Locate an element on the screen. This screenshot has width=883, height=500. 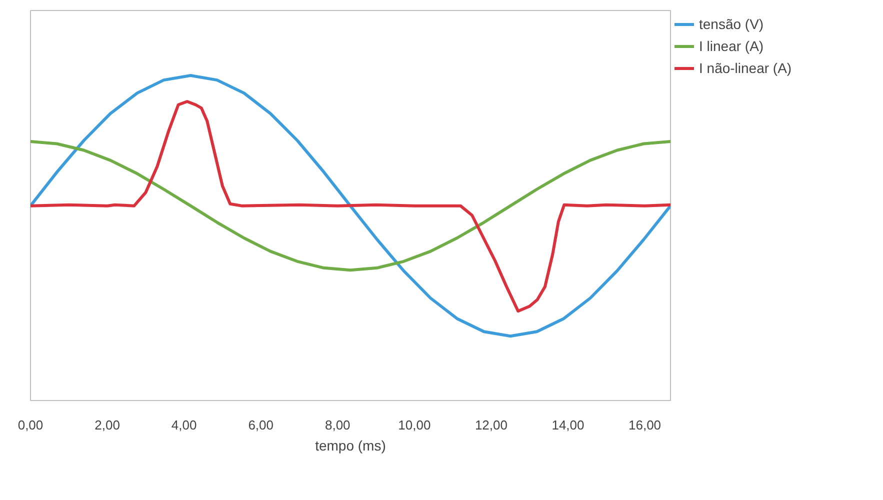
legend-label: tensão (V) is located at coordinates (731, 24).